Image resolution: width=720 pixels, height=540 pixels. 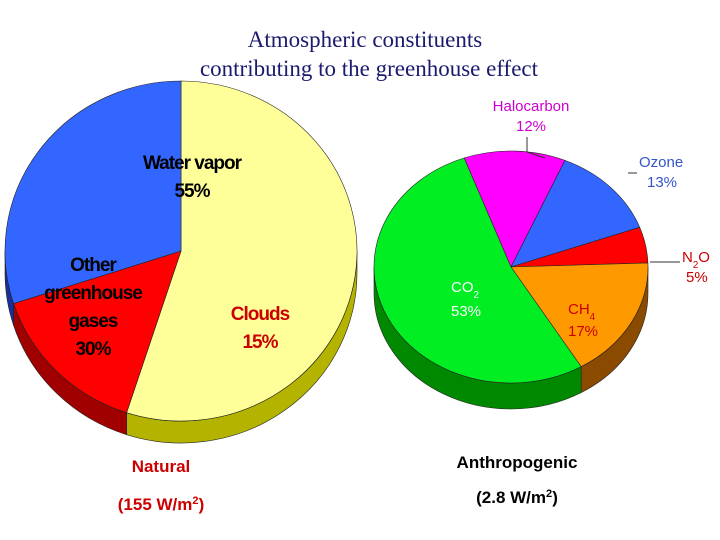 What do you see at coordinates (465, 290) in the screenshot?
I see `label-co2: CO2` at bounding box center [465, 290].